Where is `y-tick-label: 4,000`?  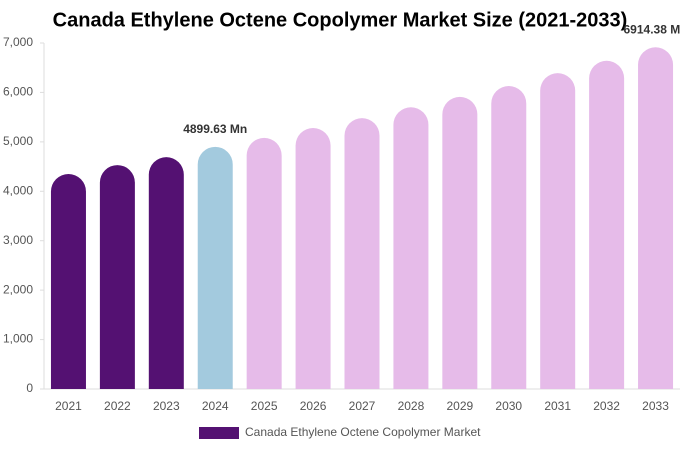
y-tick-label: 4,000 is located at coordinates (18, 190).